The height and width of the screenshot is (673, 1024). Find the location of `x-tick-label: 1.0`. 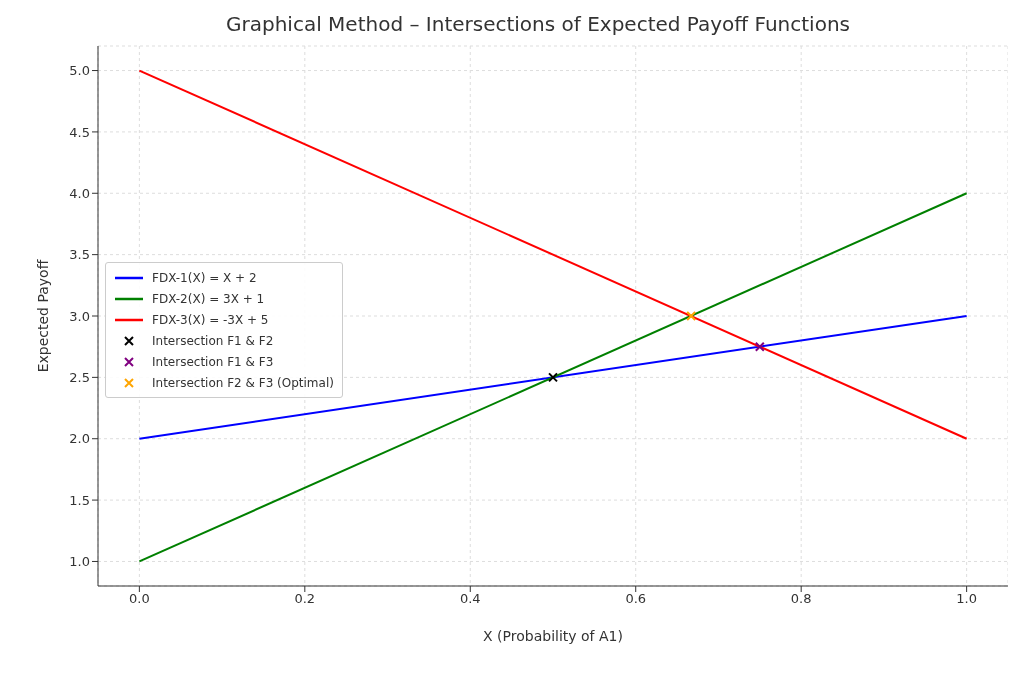

x-tick-label: 1.0 is located at coordinates (966, 599).